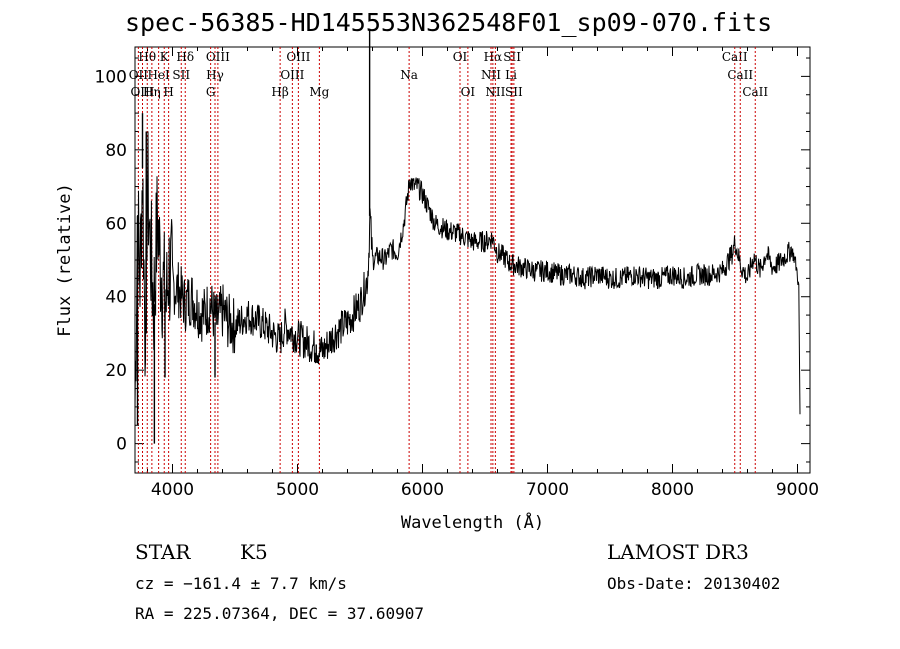 Image resolution: width=900 pixels, height=649 pixels. I want to click on line-marker-label: Mg, so click(319, 92).